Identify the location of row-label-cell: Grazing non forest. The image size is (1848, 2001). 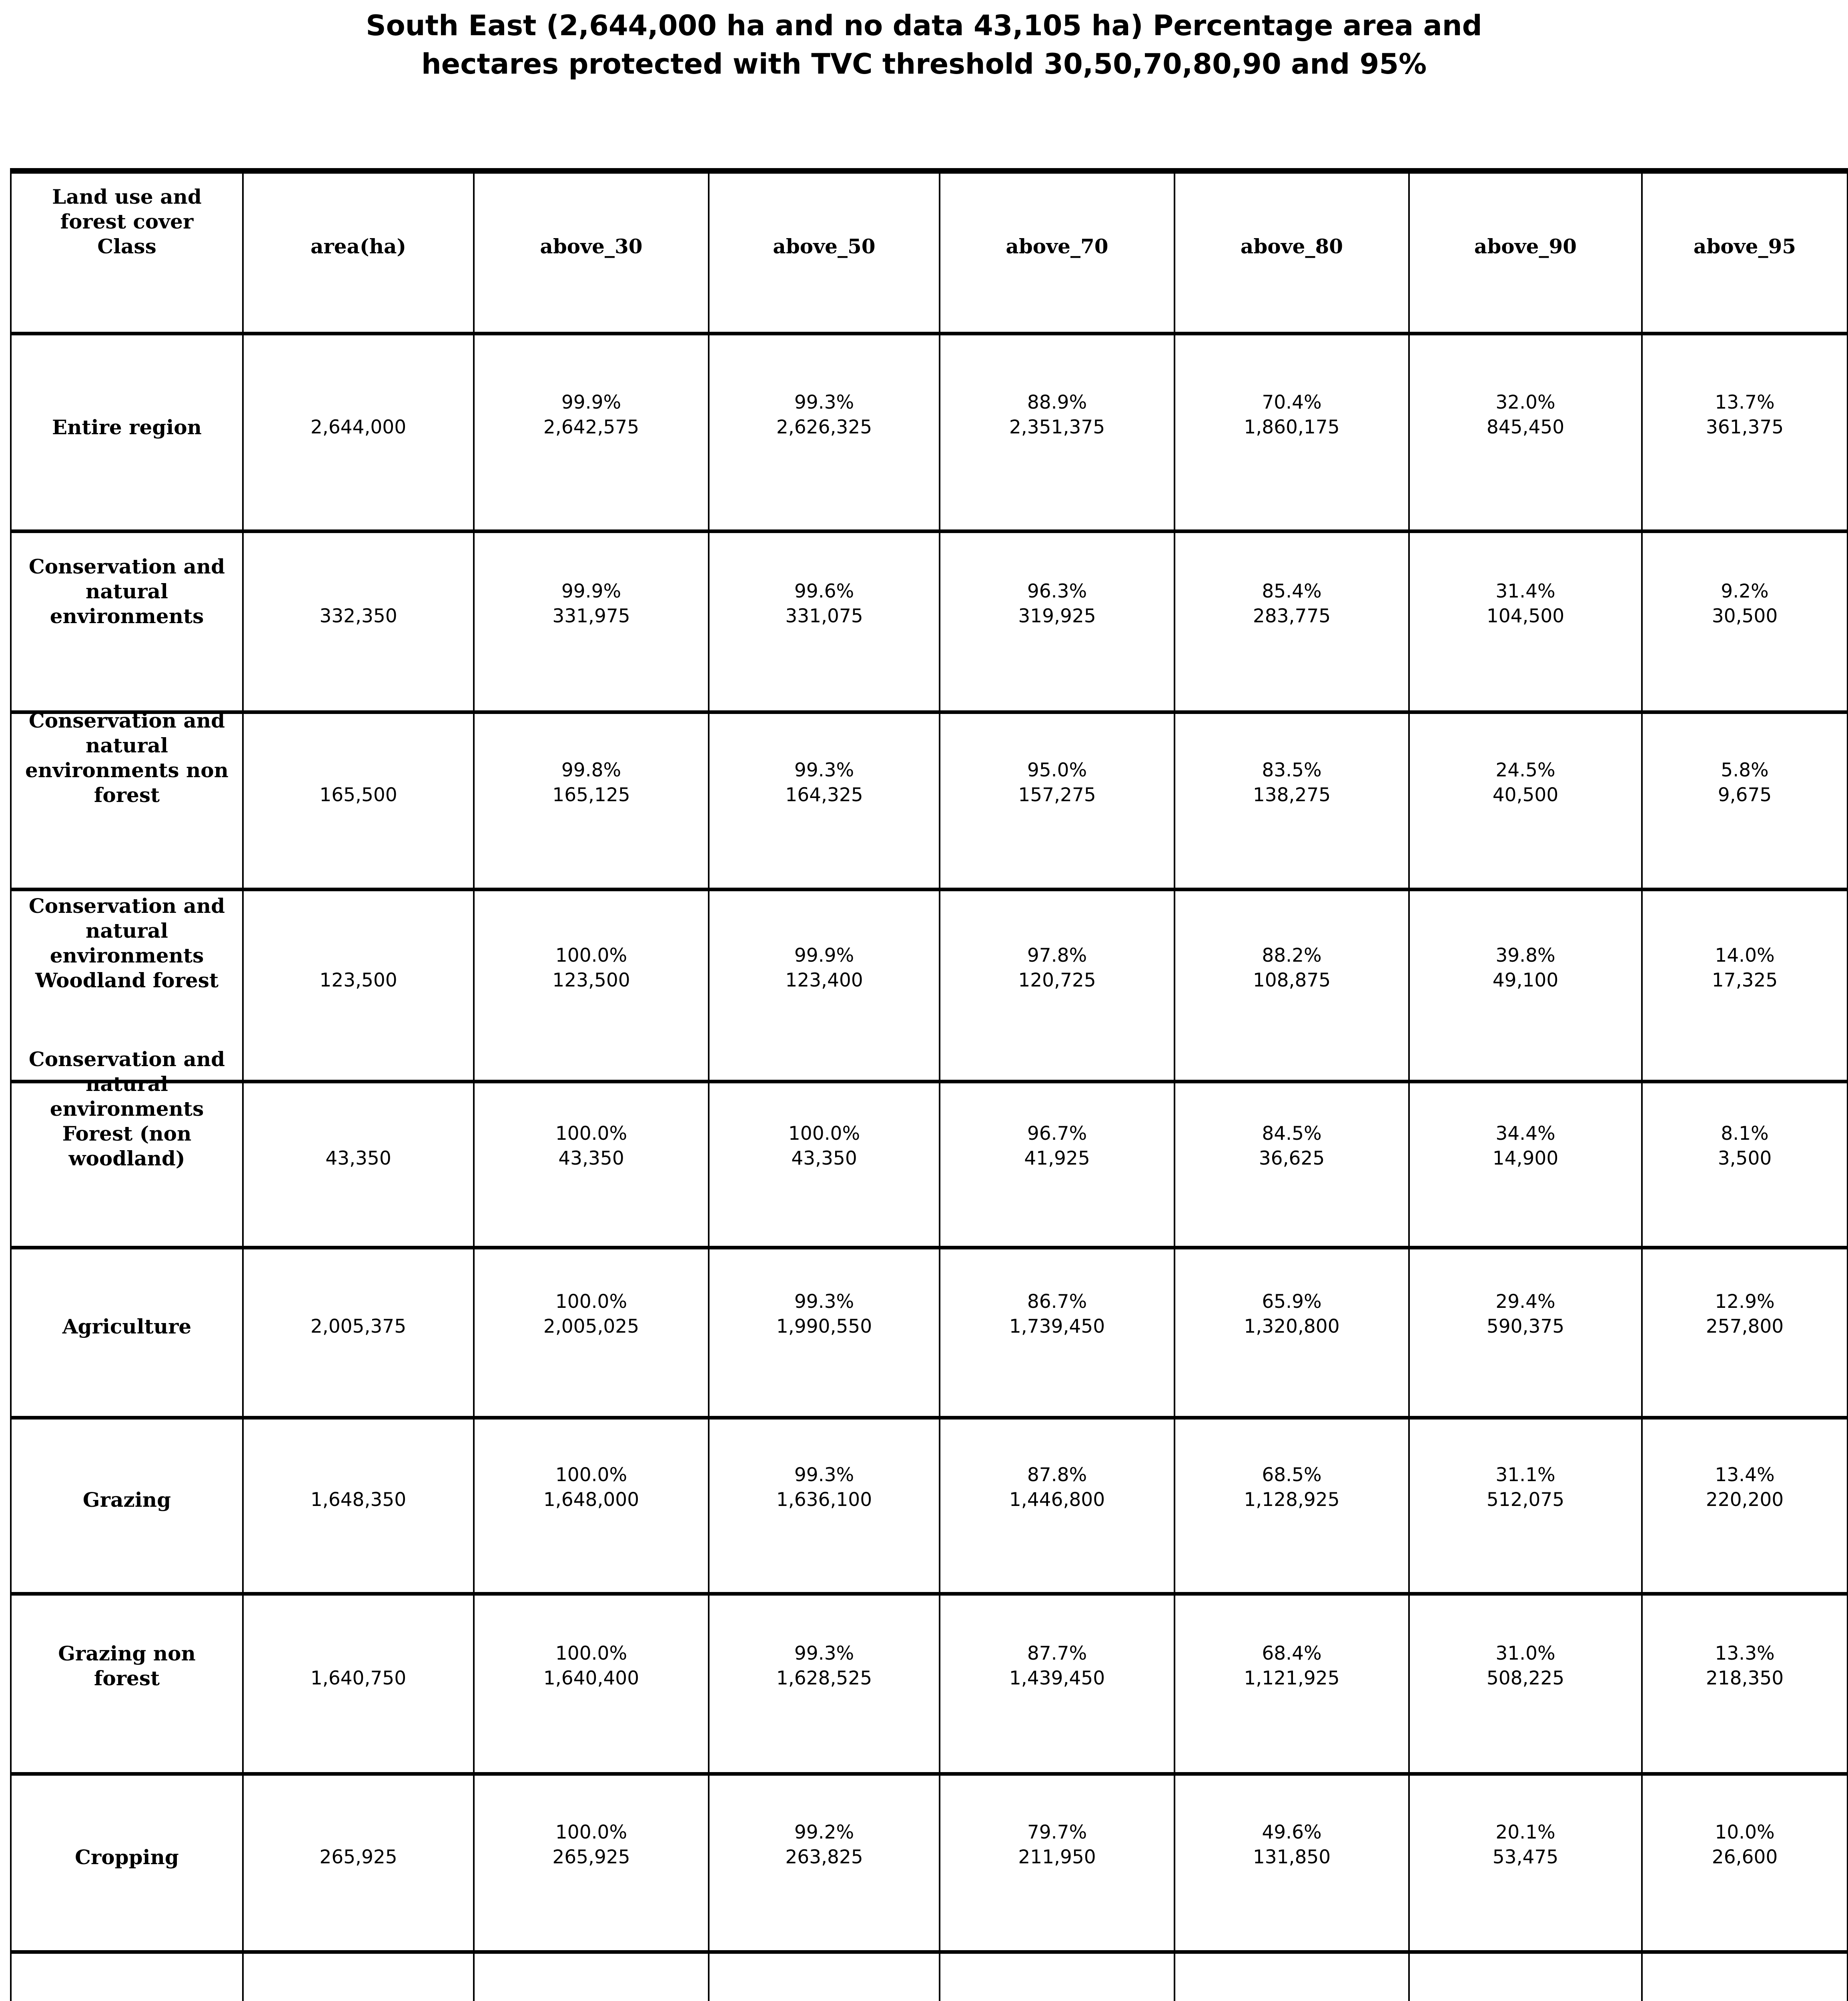
(127, 1684).